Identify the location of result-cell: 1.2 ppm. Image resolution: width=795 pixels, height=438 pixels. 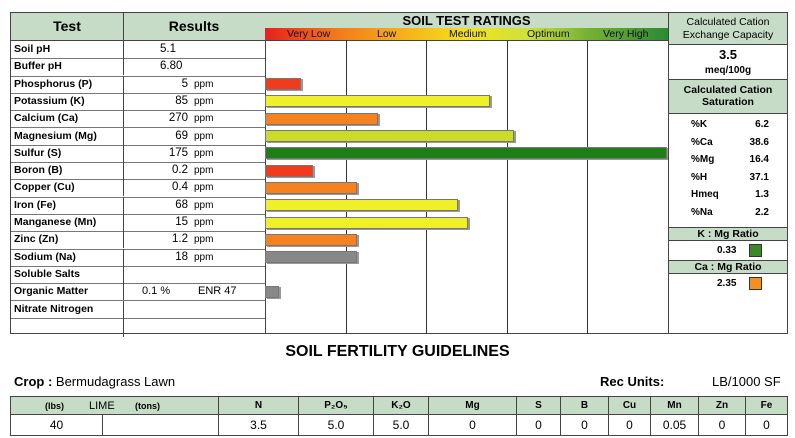
(194, 240).